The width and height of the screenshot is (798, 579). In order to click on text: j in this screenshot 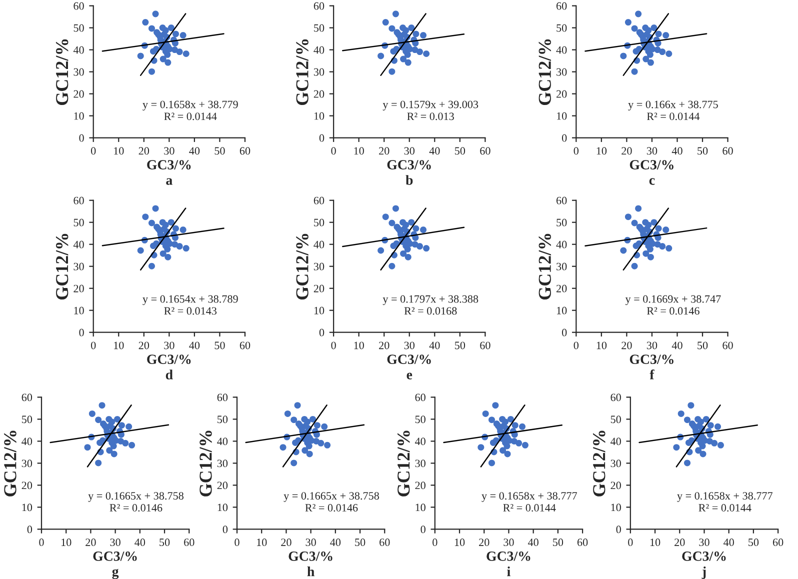, I will do `click(704, 572)`.